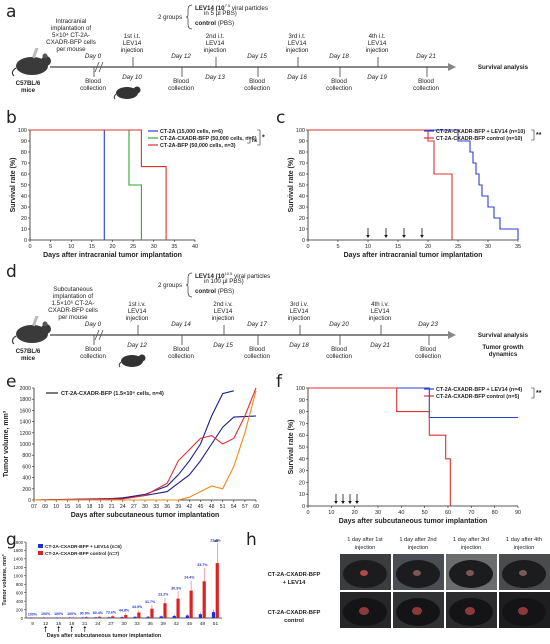 The image size is (550, 644). What do you see at coordinates (256, 507) in the screenshot?
I see `x-tick-label: 60` at bounding box center [256, 507].